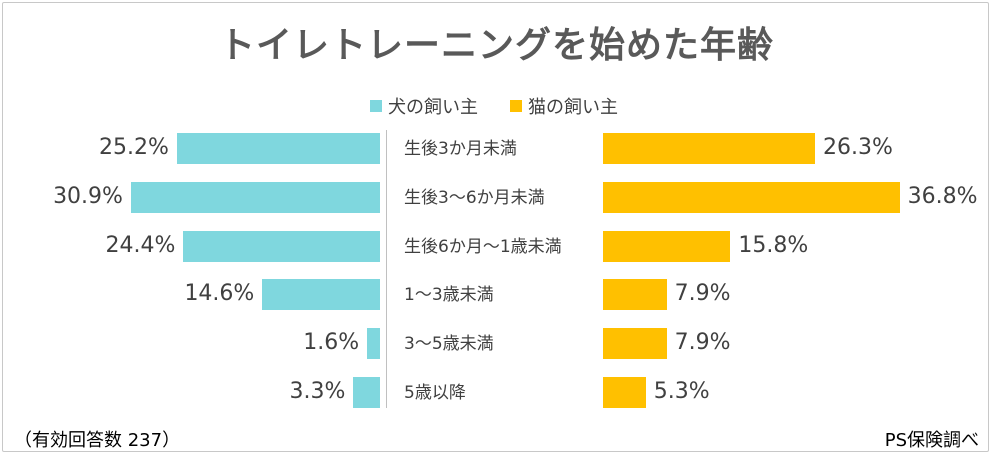 This screenshot has height=456, width=993. I want to click on value-label-cat-1: 26.3%, so click(857, 147).